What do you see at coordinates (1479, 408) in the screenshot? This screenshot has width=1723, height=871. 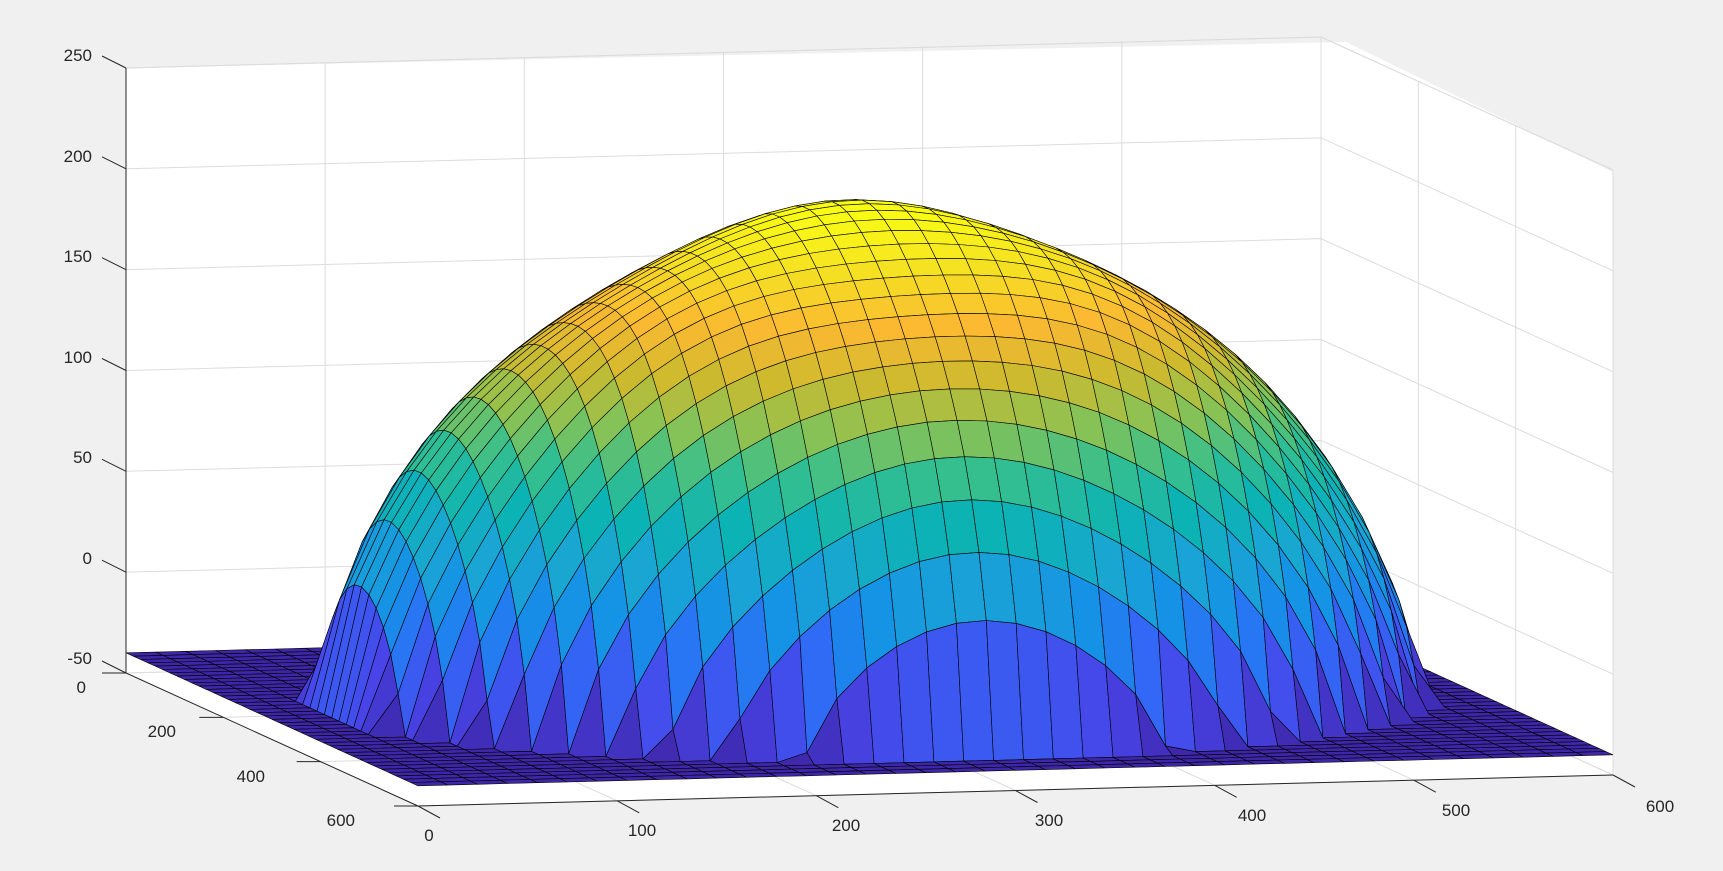 I see `back-wall-yz` at bounding box center [1479, 408].